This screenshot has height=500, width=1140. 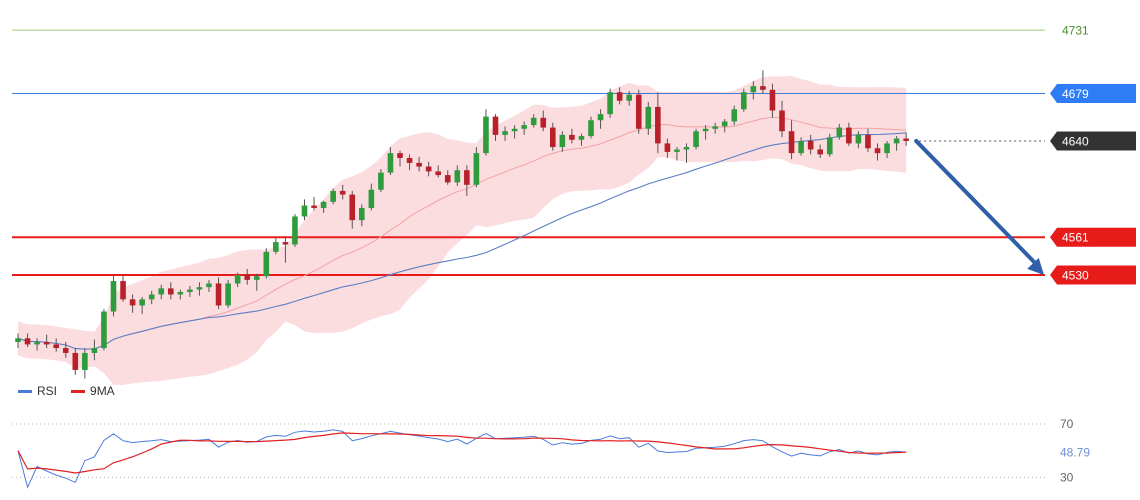 I want to click on rsi-line, so click(x=462, y=459).